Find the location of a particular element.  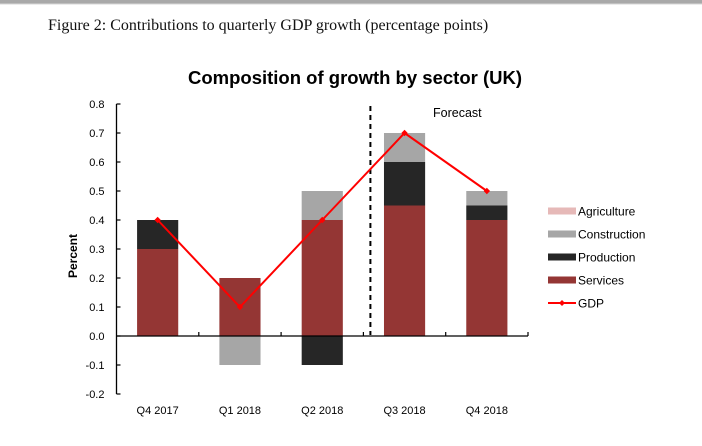

page-top-border is located at coordinates (351, 2).